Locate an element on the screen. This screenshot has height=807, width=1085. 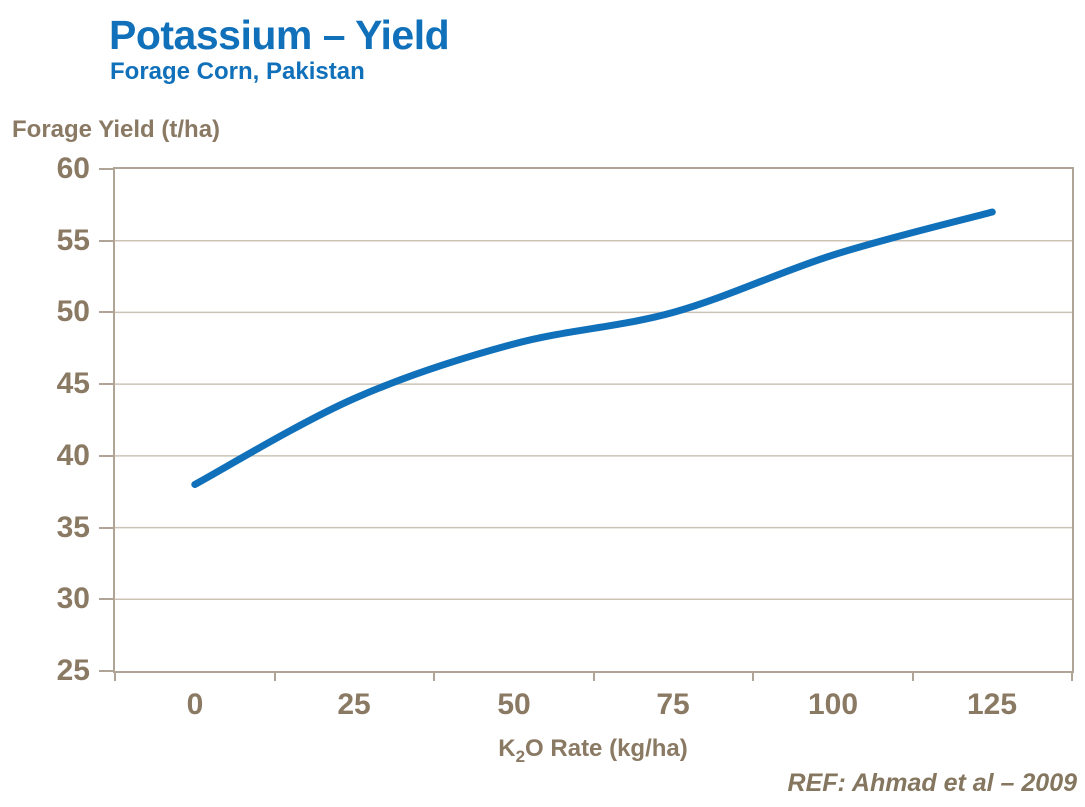
x-axis-title-subscript: 2 is located at coordinates (520, 756).